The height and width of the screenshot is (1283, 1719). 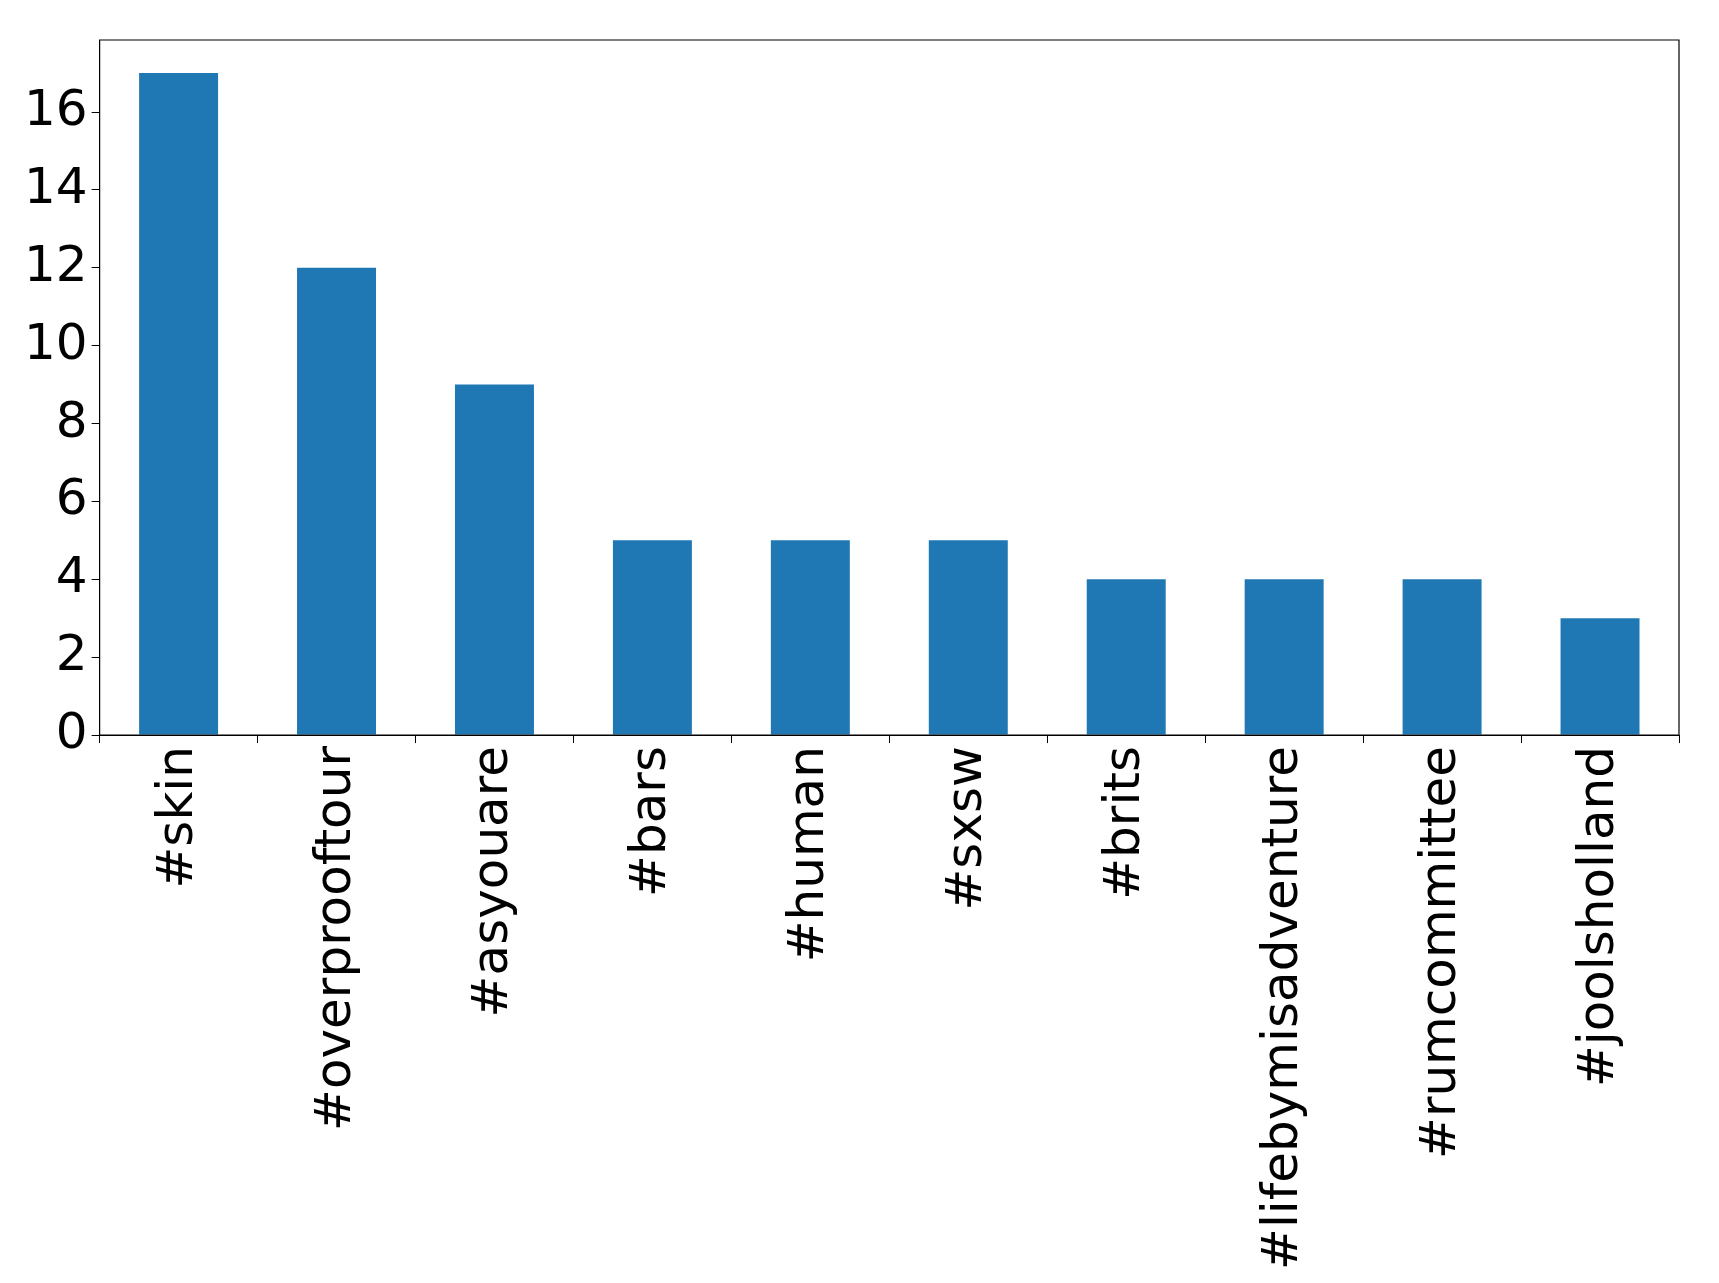 I want to click on y-tick-label: 14, so click(x=56, y=185).